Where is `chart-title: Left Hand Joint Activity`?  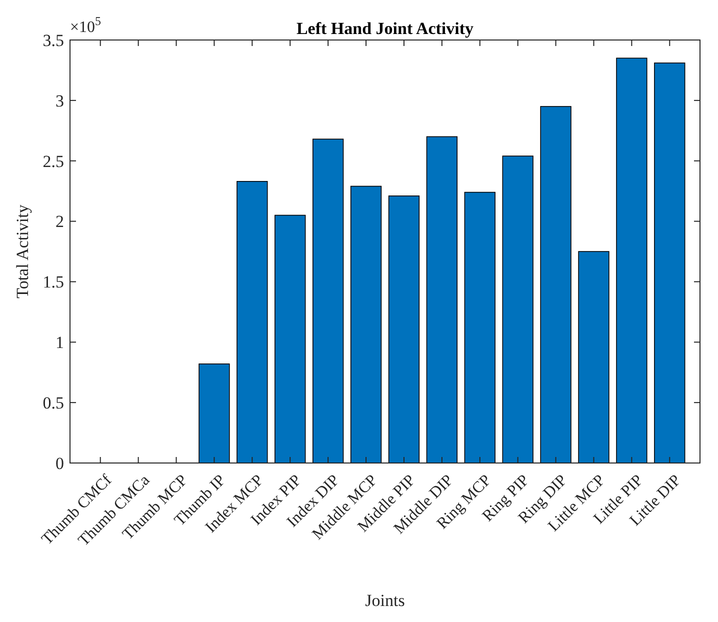 chart-title: Left Hand Joint Activity is located at coordinates (385, 28).